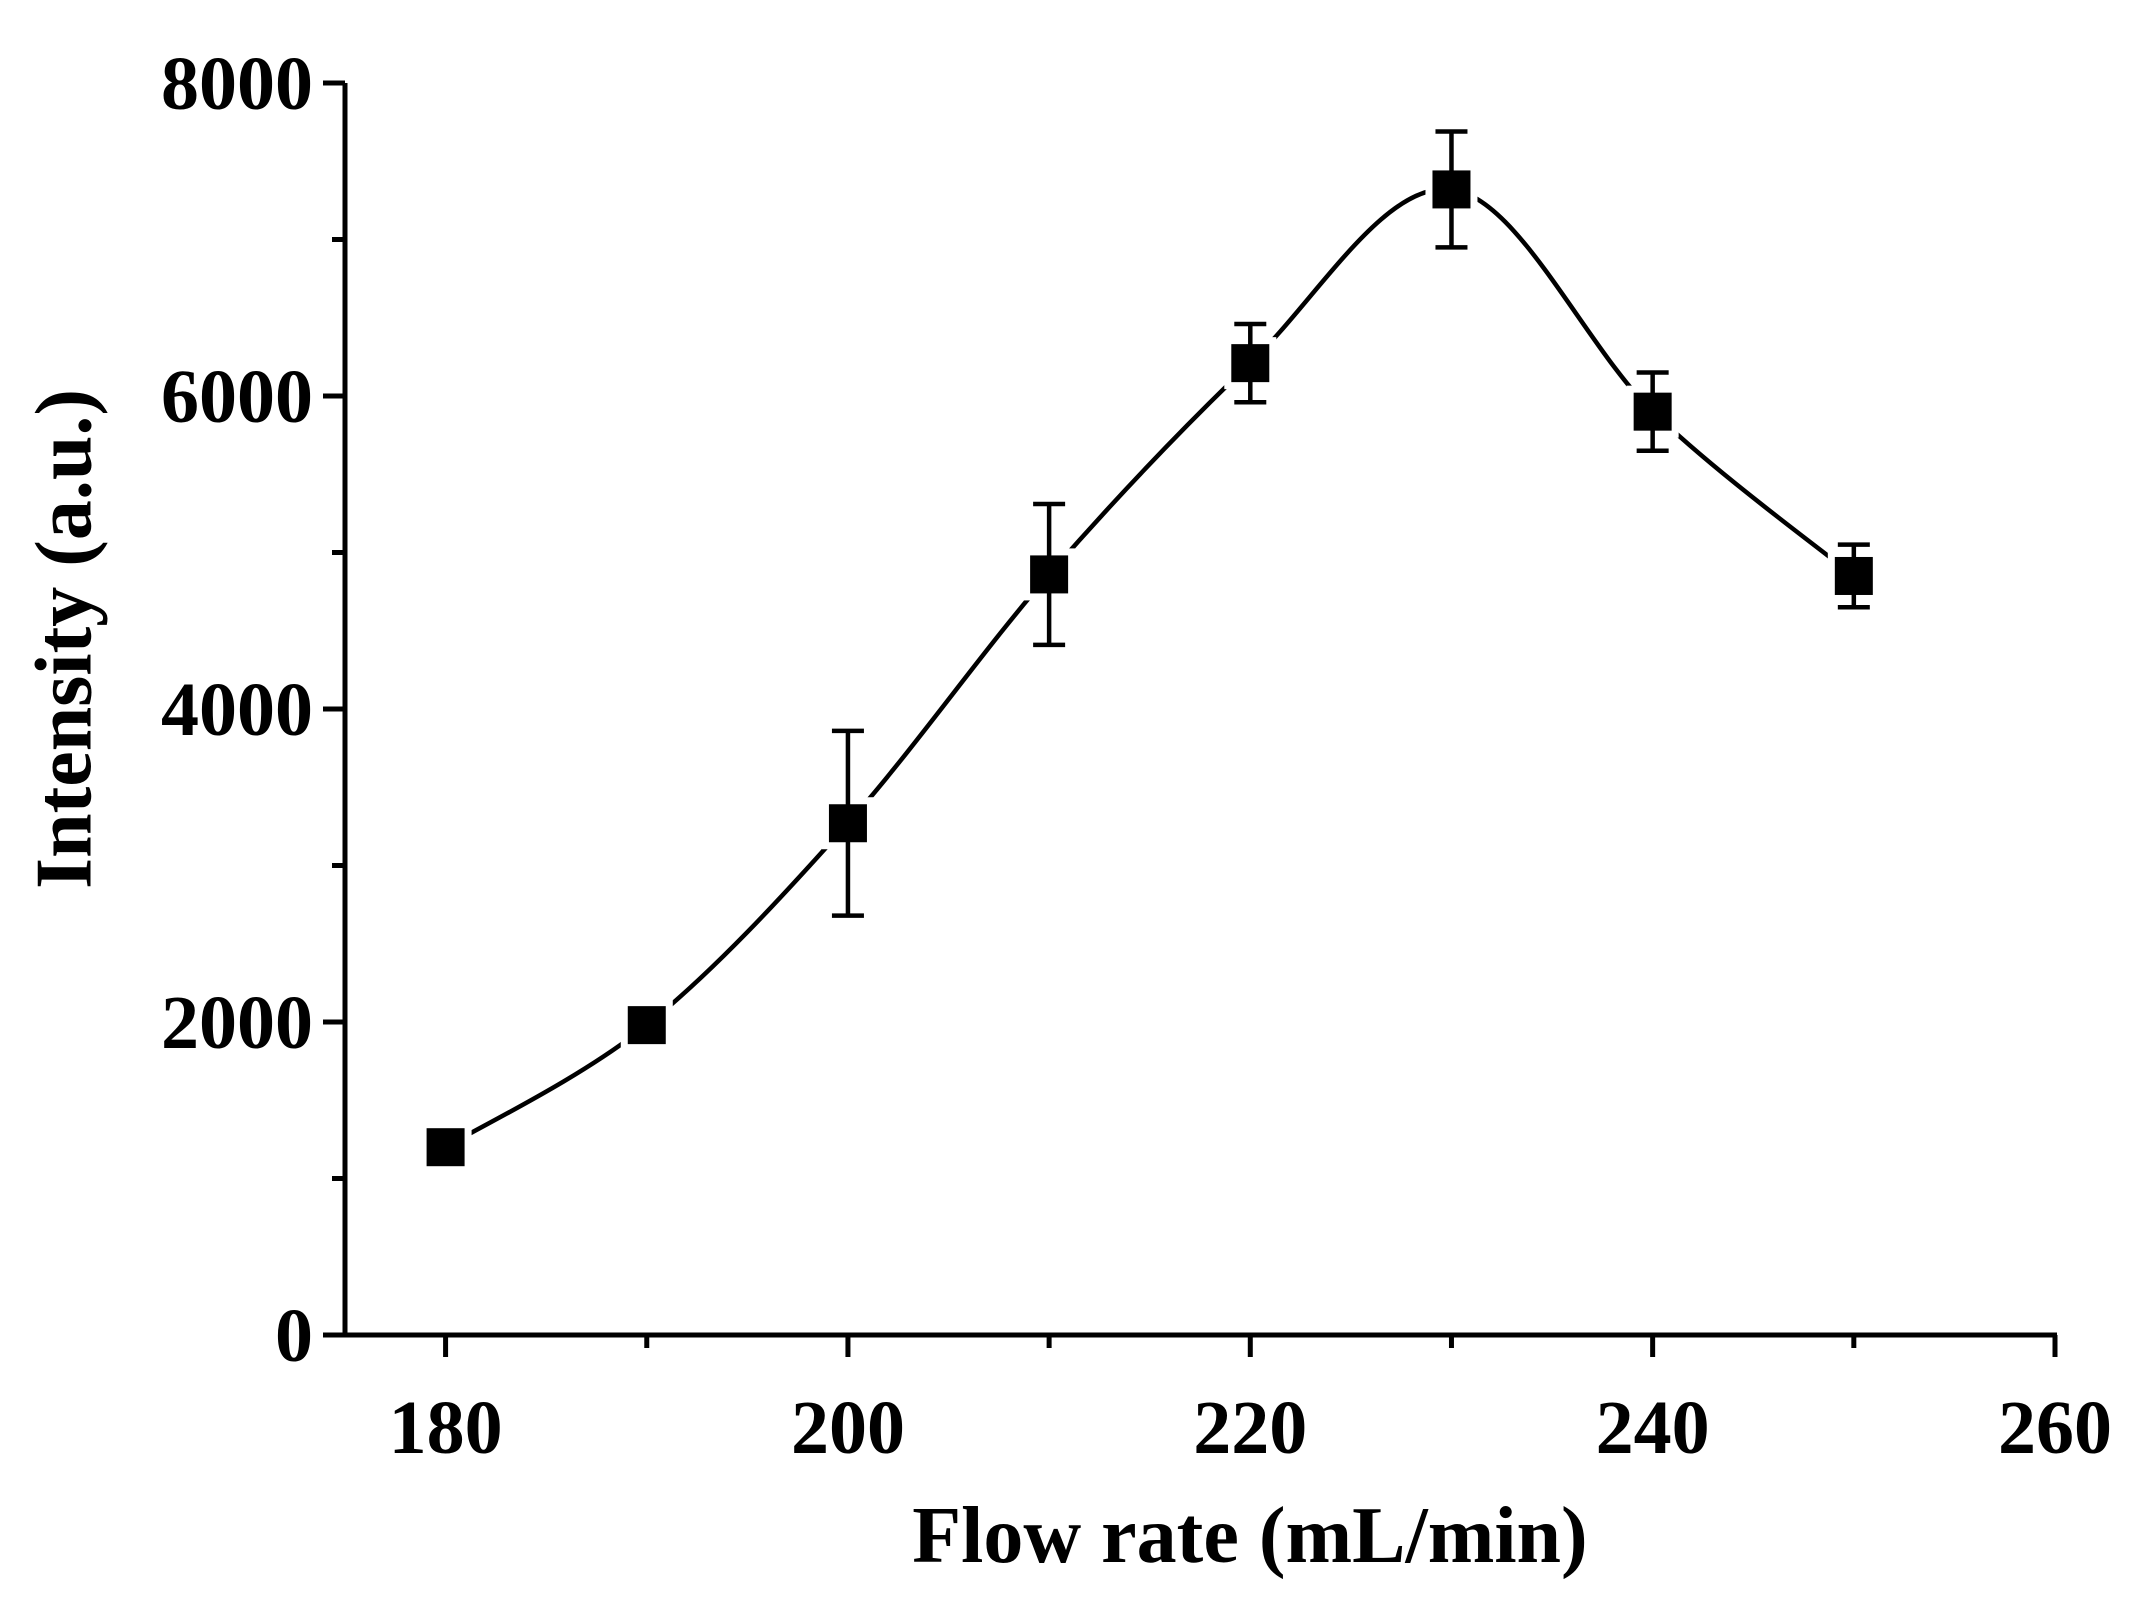 Image resolution: width=2144 pixels, height=1618 pixels. Describe the element at coordinates (848, 1428) in the screenshot. I see `x-tick-label: 200` at that location.